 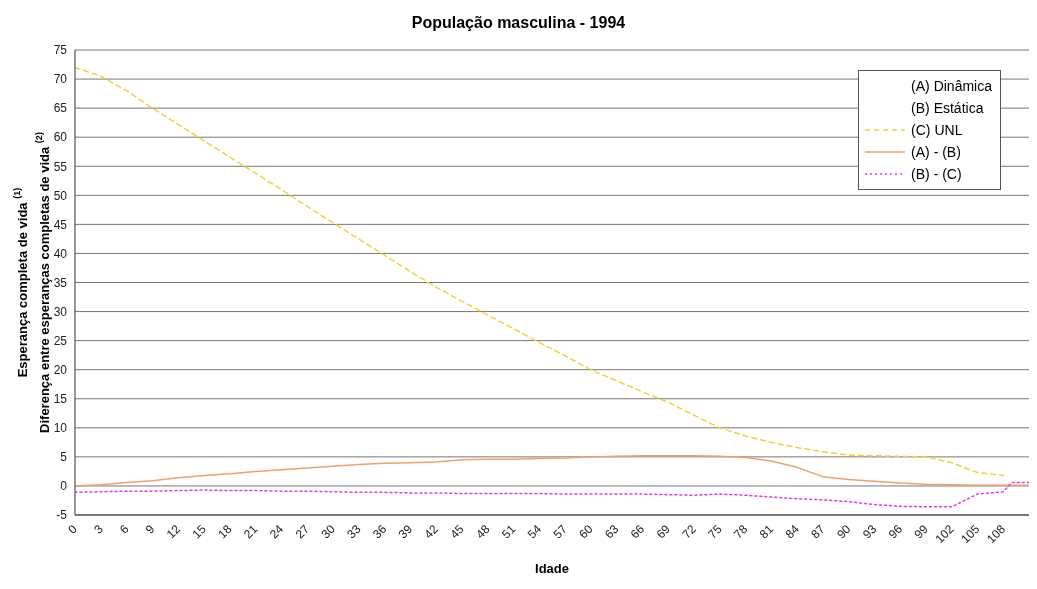 I want to click on x-tick-label: 30, so click(x=328, y=531).